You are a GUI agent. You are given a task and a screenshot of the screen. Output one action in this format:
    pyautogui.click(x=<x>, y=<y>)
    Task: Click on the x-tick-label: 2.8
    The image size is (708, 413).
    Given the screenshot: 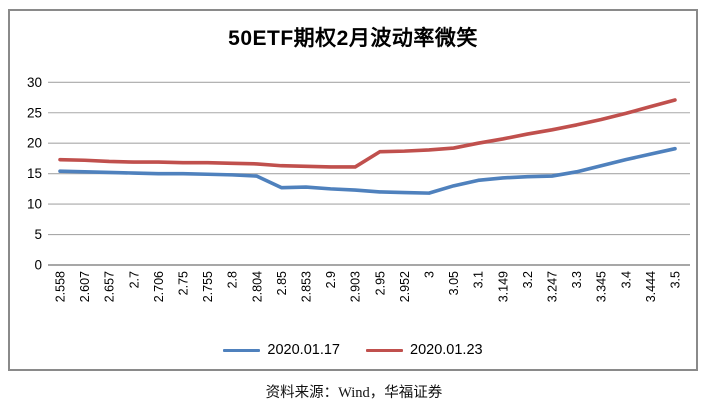 What is the action you would take?
    pyautogui.click(x=233, y=279)
    